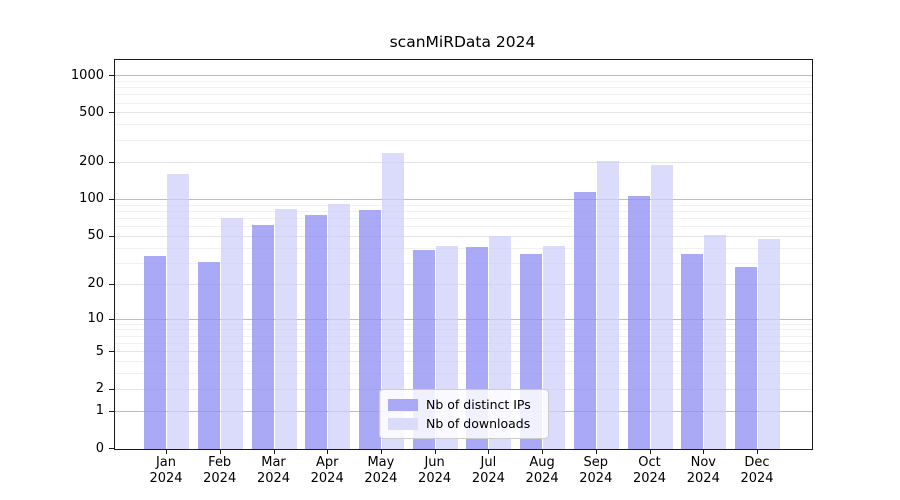  Describe the element at coordinates (403, 423) in the screenshot. I see `legend-swatch-downloads` at that location.